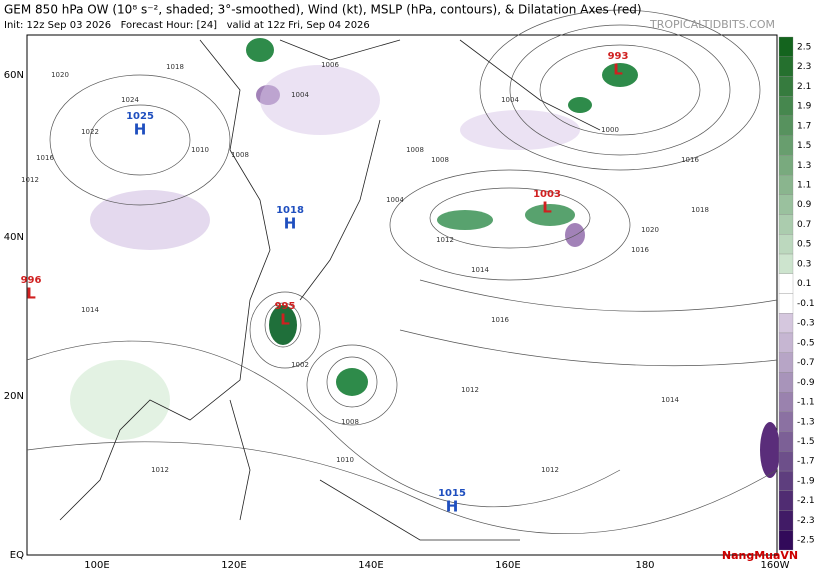 Image resolution: width=819 pixels, height=573 pixels. I want to click on colorbar-label: -1.7, so click(806, 462).